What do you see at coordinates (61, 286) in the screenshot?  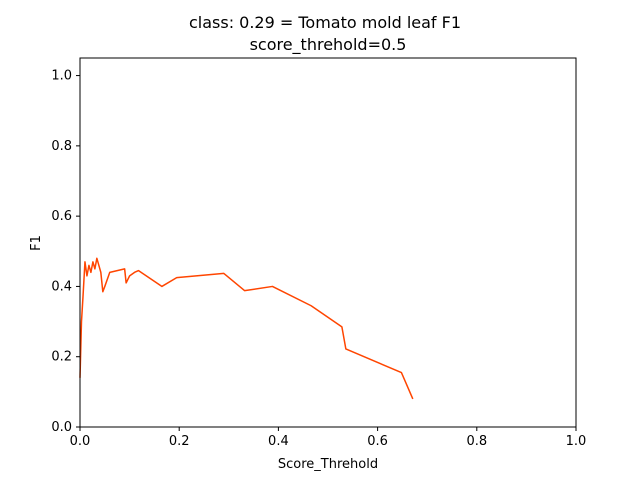 I see `y-tick-label: 0.4` at bounding box center [61, 286].